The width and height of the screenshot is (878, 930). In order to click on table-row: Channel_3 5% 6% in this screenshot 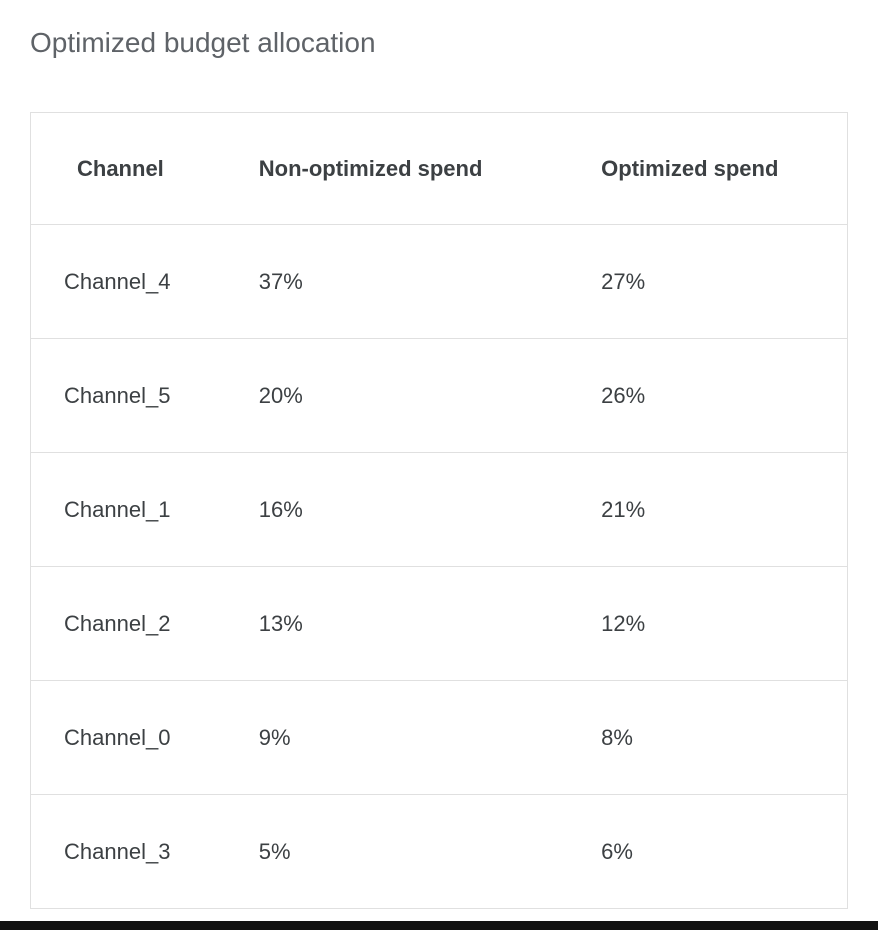, I will do `click(439, 851)`.